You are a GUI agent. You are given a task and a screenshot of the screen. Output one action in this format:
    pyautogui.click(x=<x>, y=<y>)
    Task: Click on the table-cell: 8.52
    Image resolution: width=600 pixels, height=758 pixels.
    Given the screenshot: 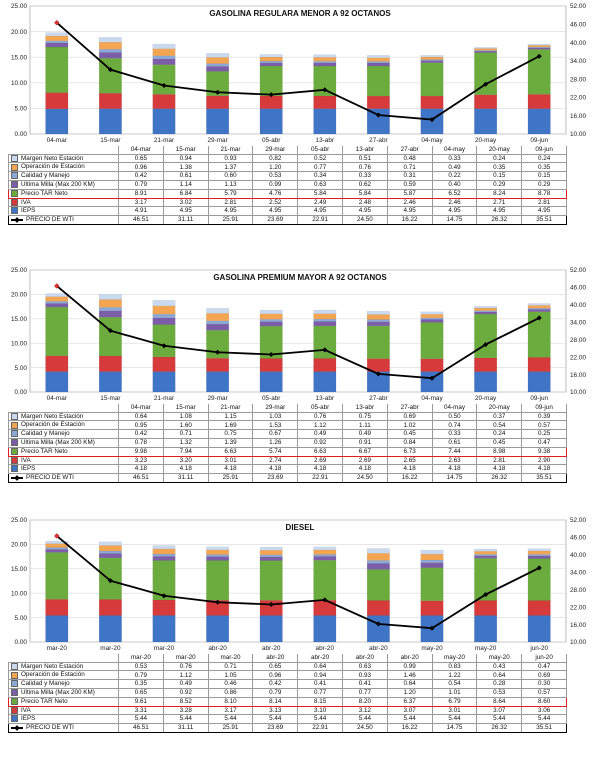 What is the action you would take?
    pyautogui.click(x=185, y=701)
    